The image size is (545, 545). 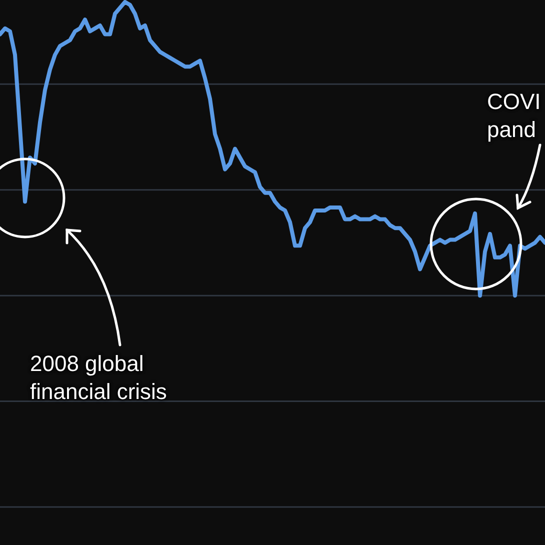 What do you see at coordinates (98, 378) in the screenshot?
I see `text: 2008 global financial crisis` at bounding box center [98, 378].